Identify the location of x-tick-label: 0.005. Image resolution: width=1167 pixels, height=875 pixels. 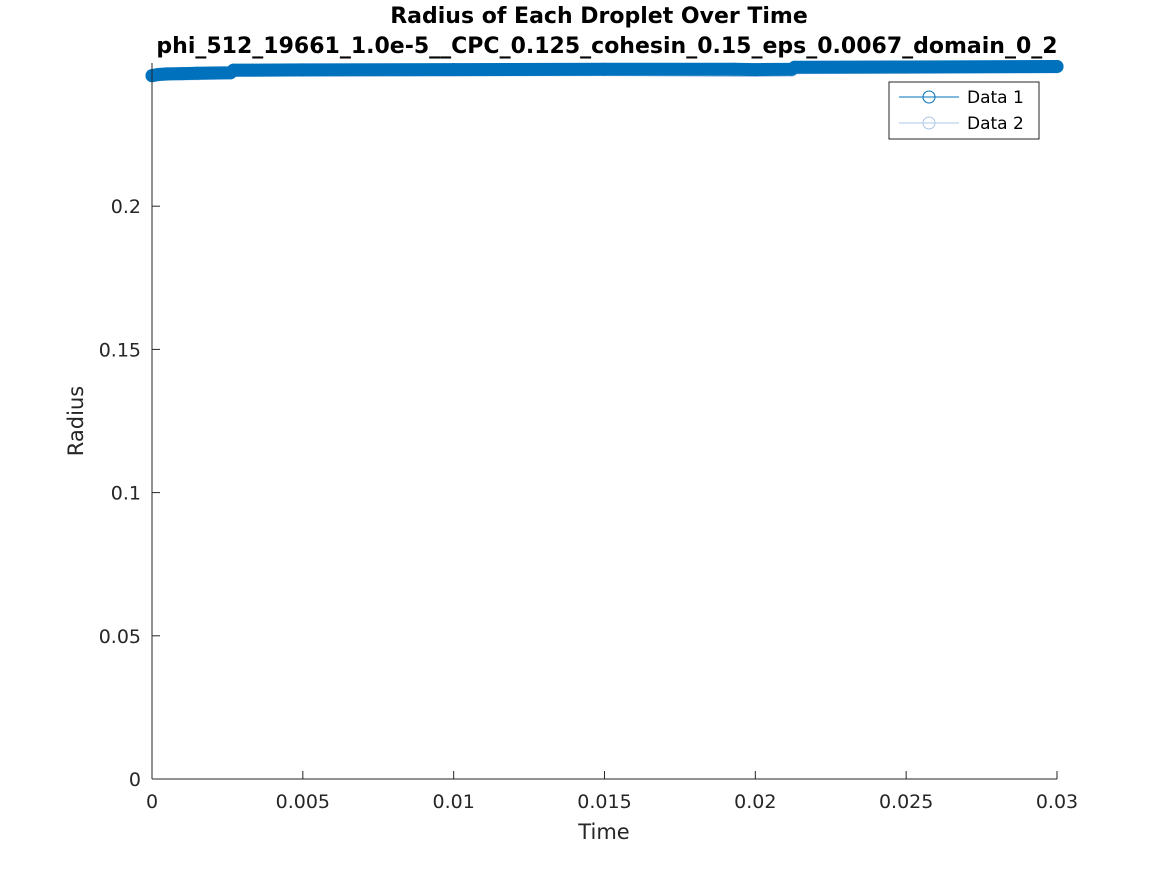
(303, 802).